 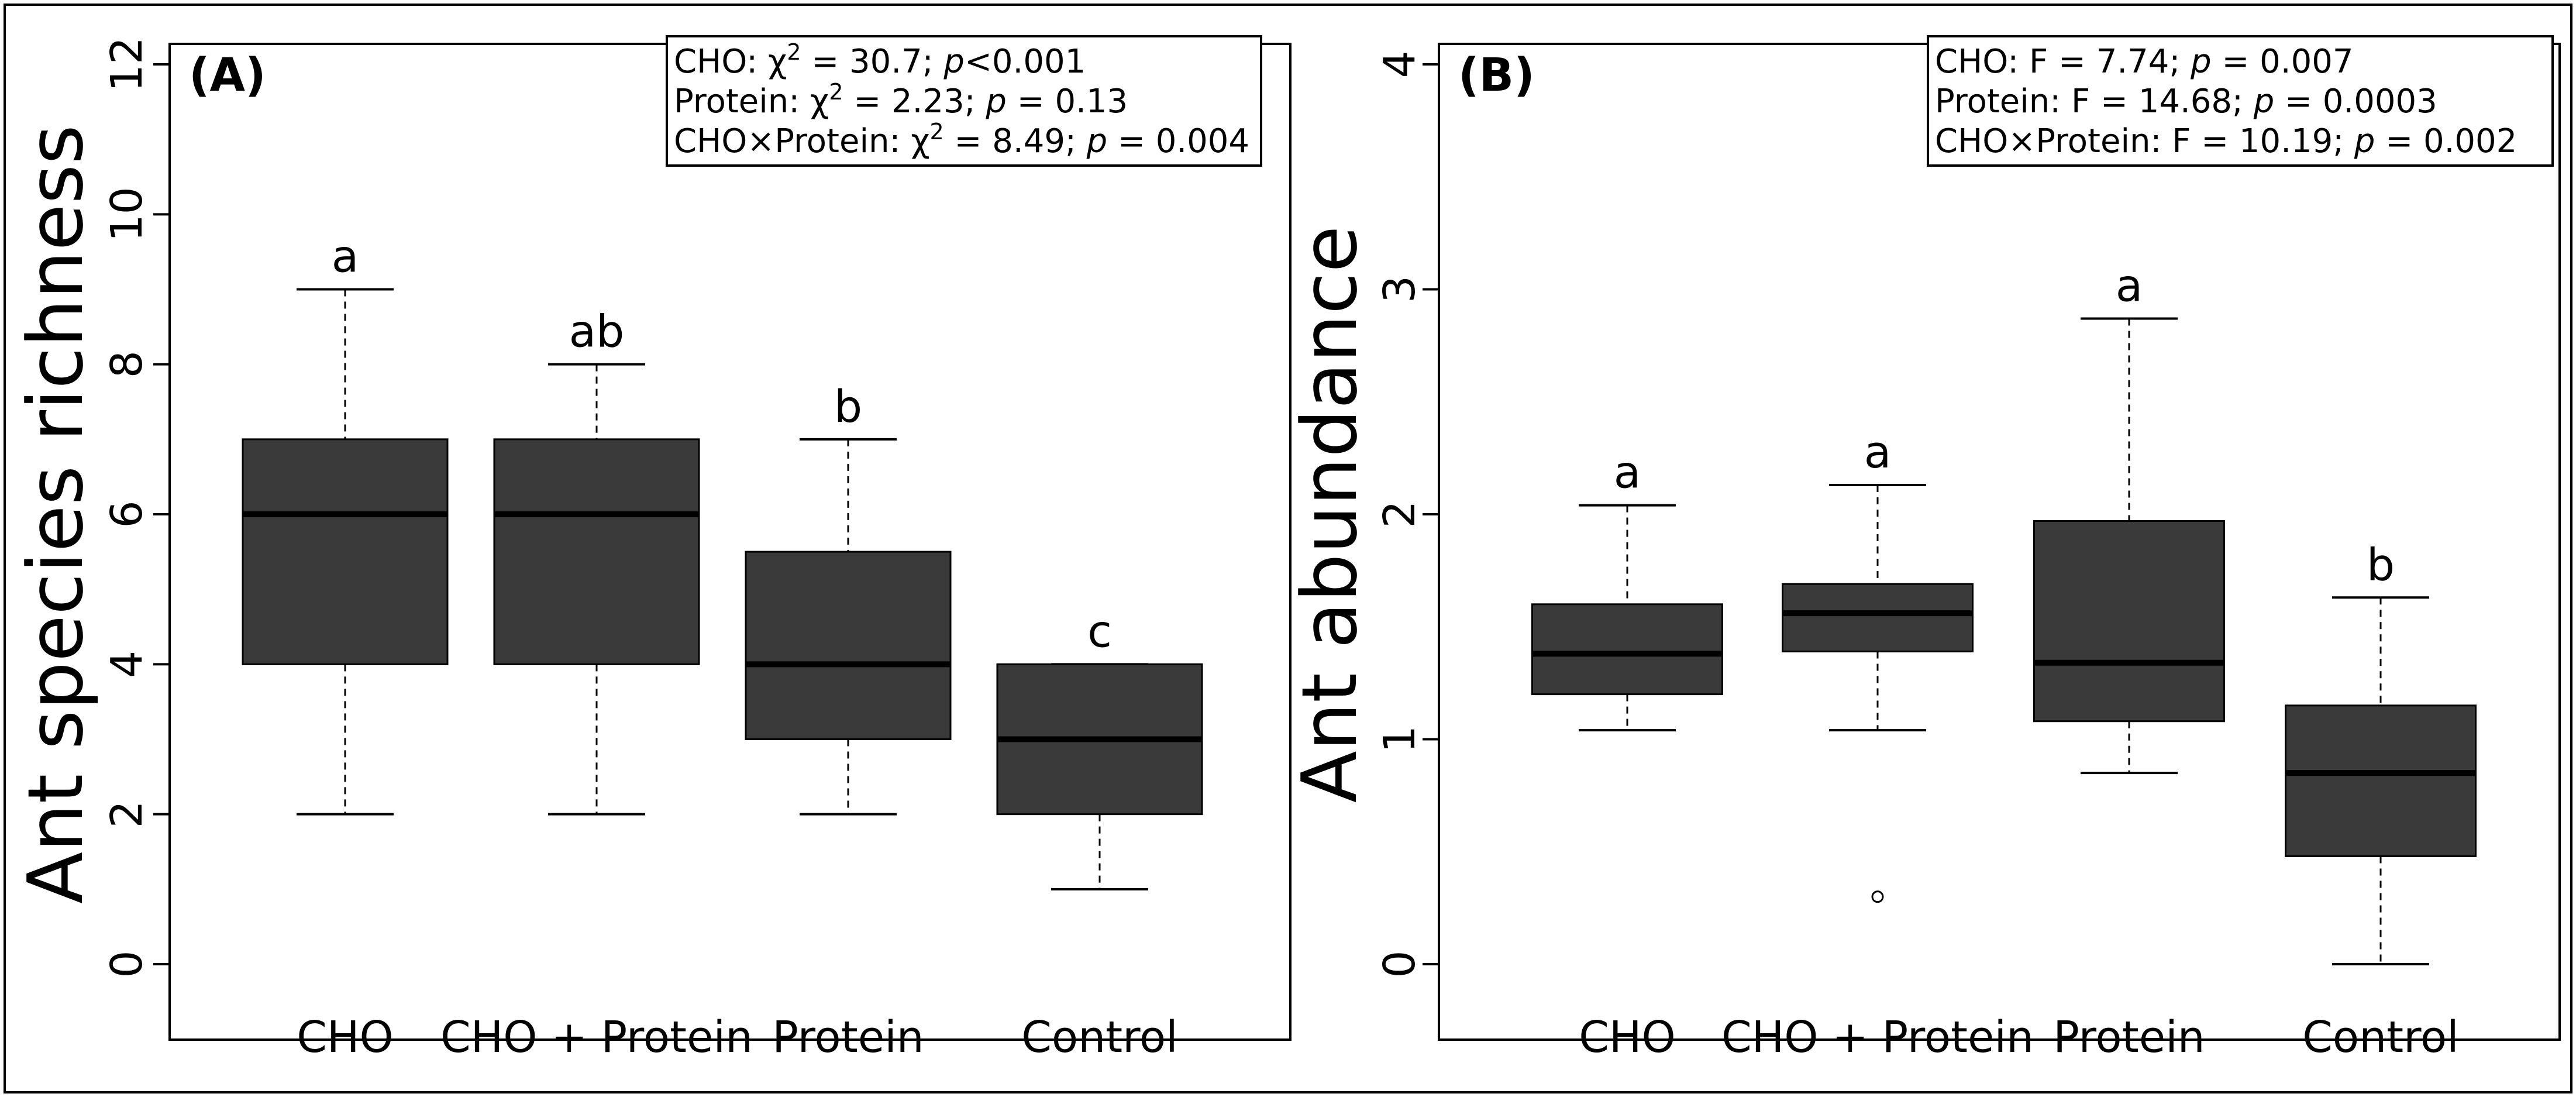 I want to click on y-tick-label: 1, so click(x=1400, y=739).